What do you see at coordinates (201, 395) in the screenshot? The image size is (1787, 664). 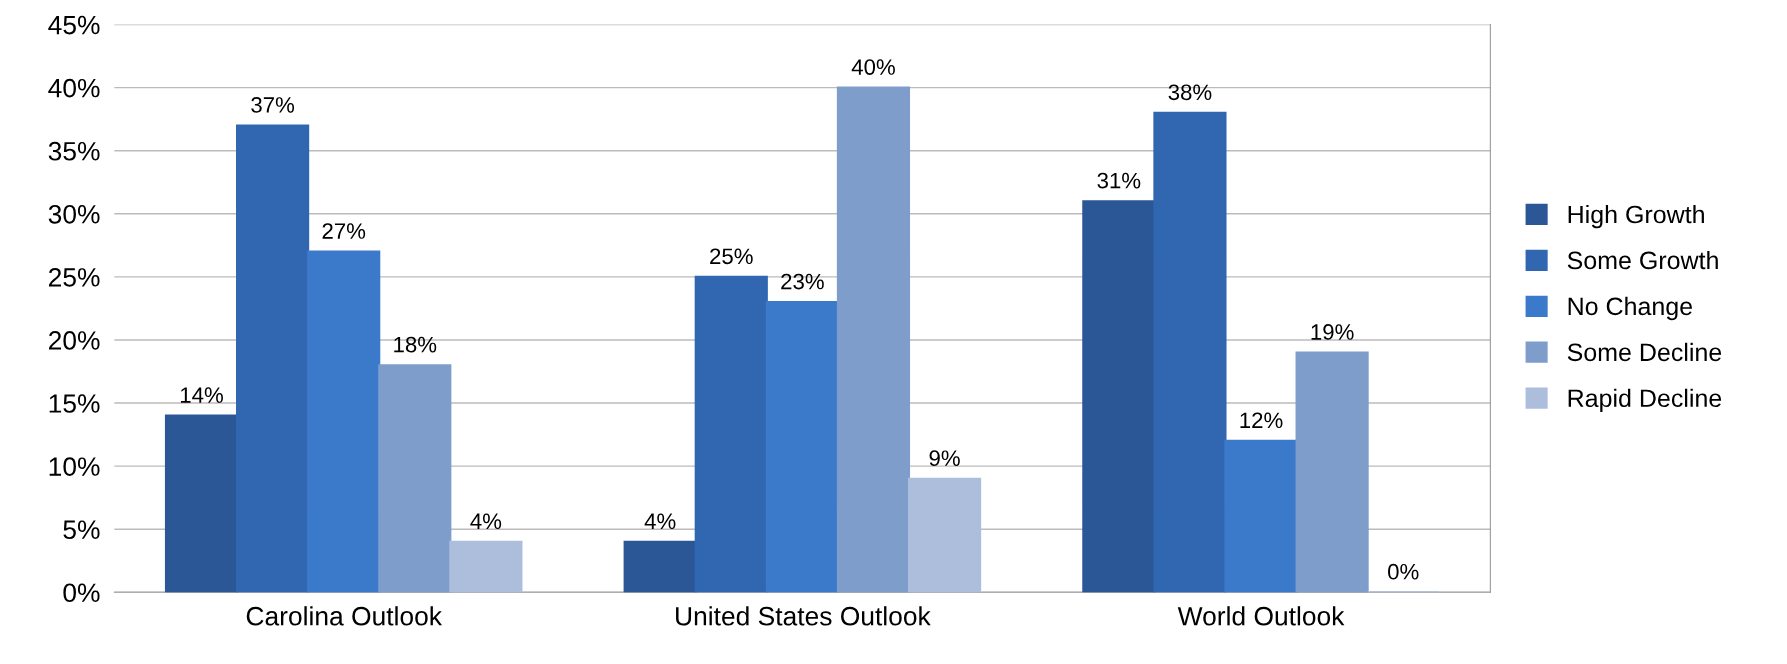 I see `data-label: 14%` at bounding box center [201, 395].